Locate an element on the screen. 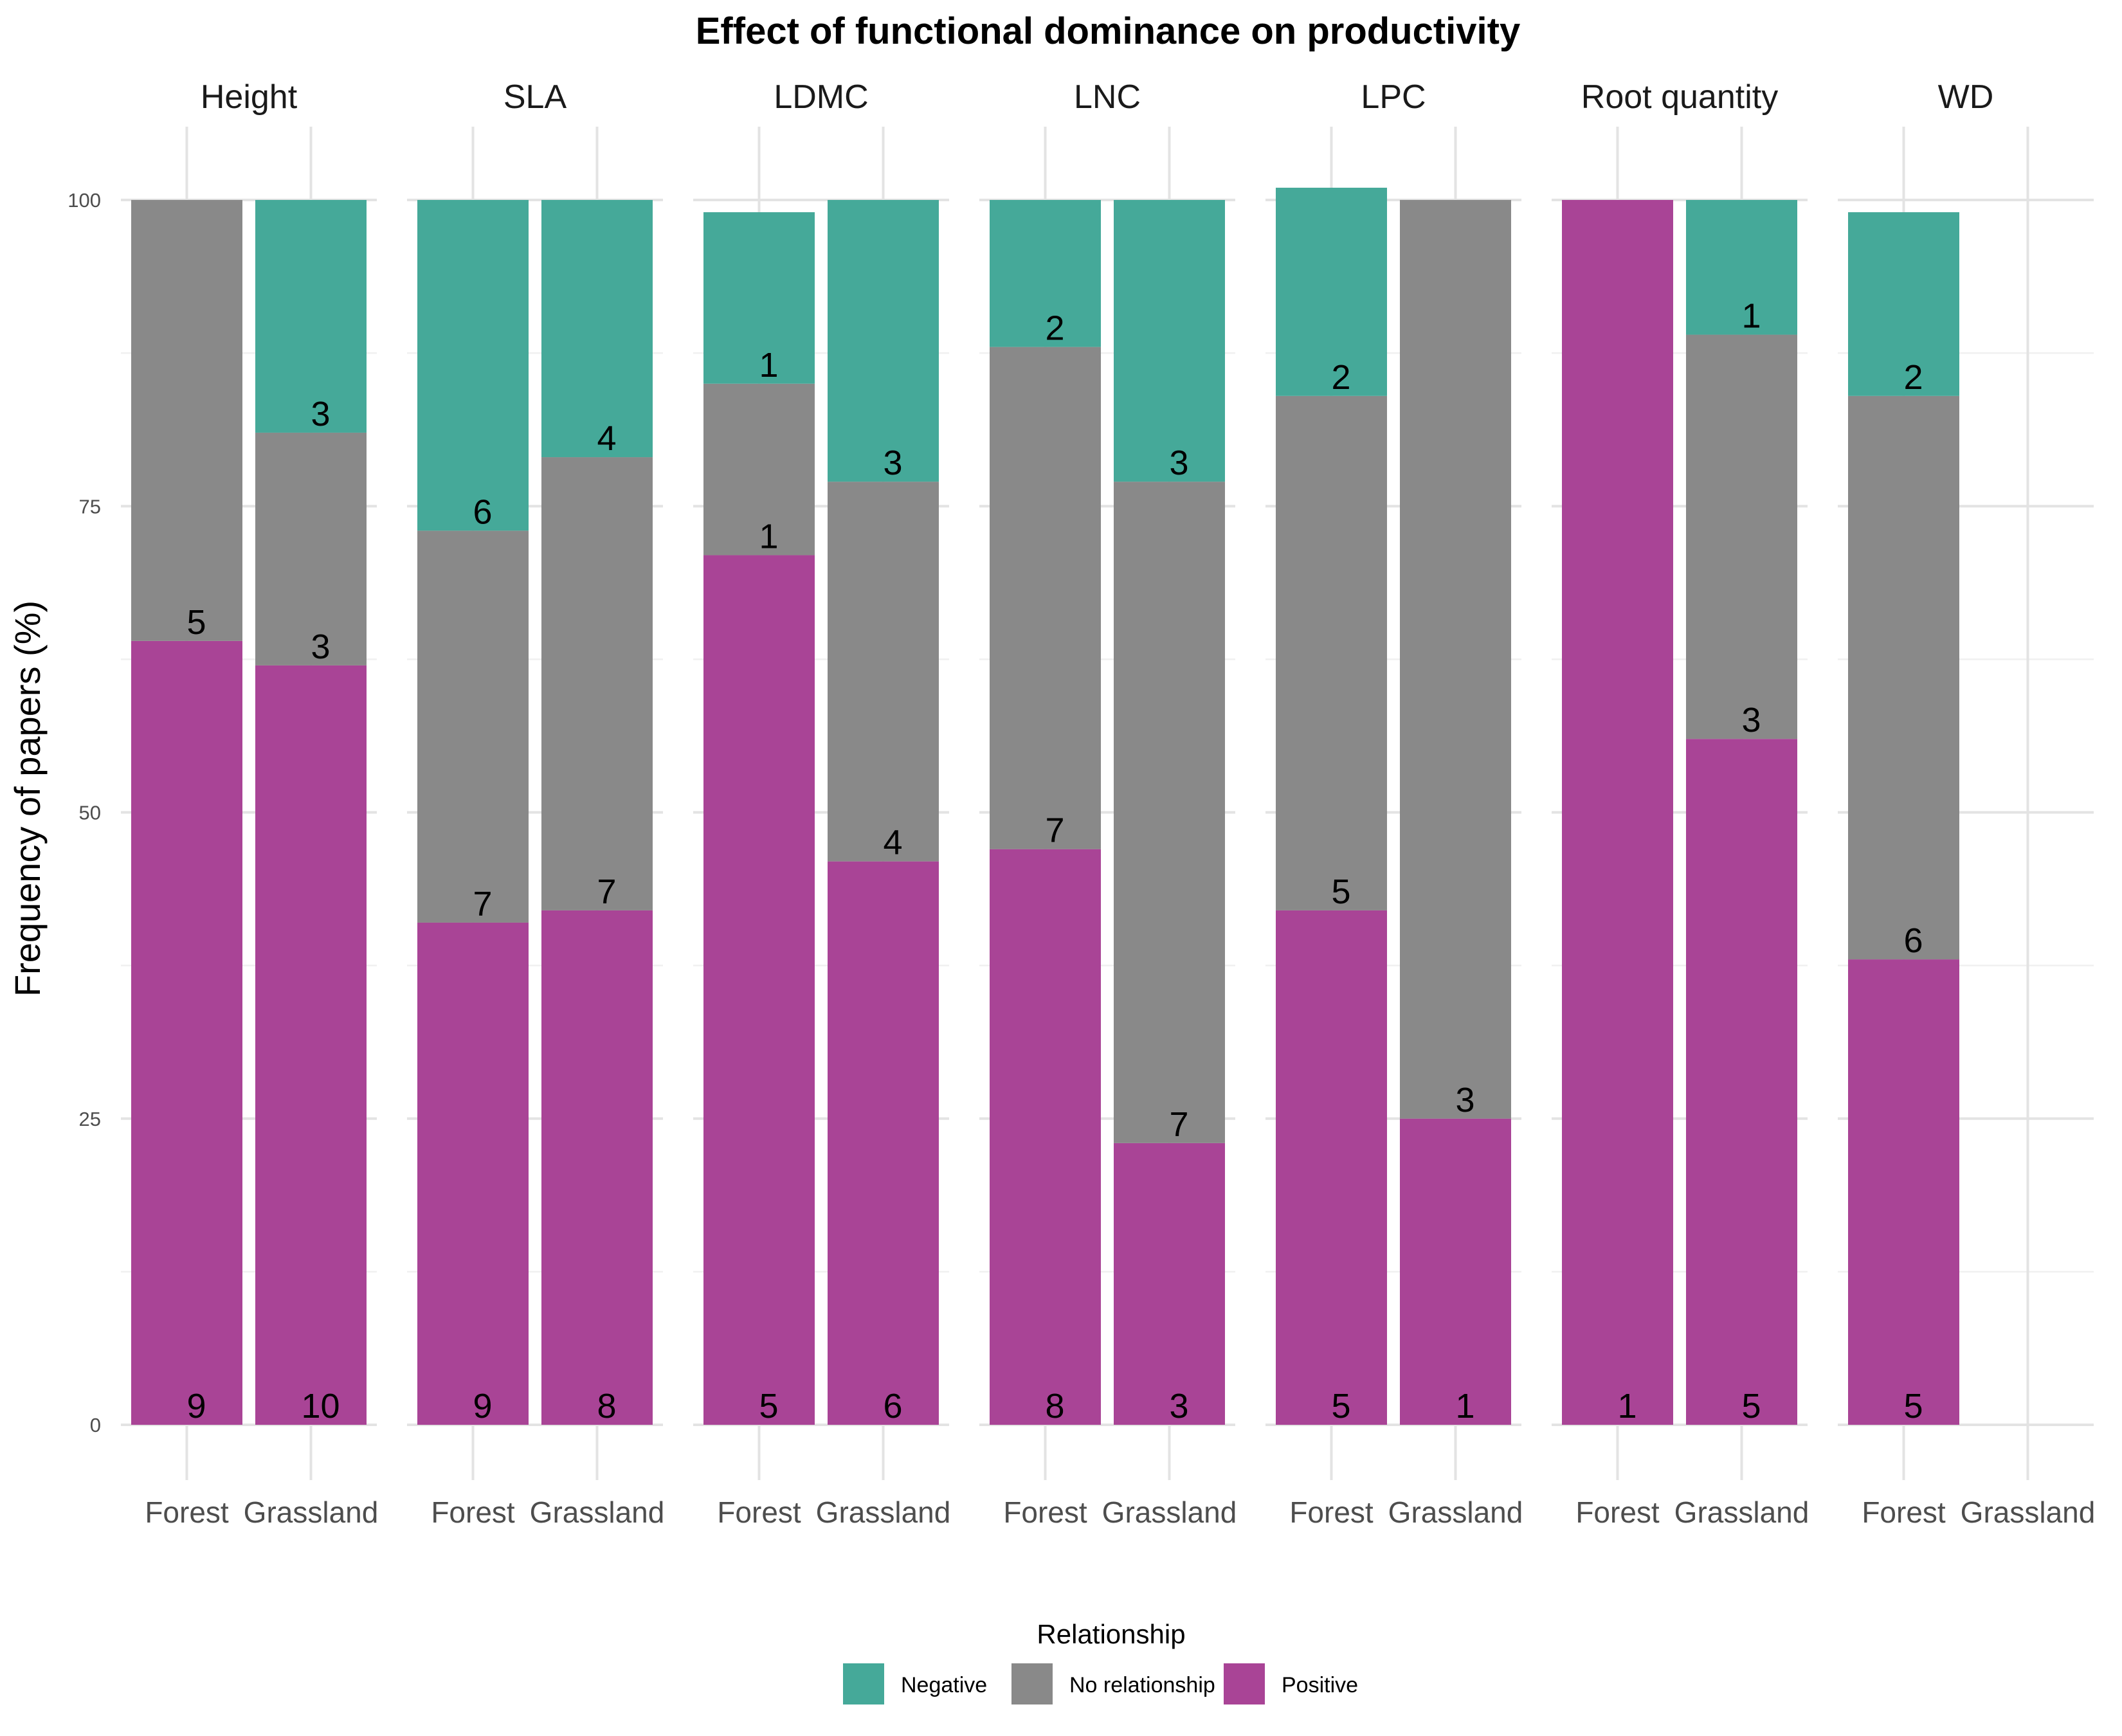  count-label-ldmc-grassland-no-relationship: 4 is located at coordinates (892, 843).